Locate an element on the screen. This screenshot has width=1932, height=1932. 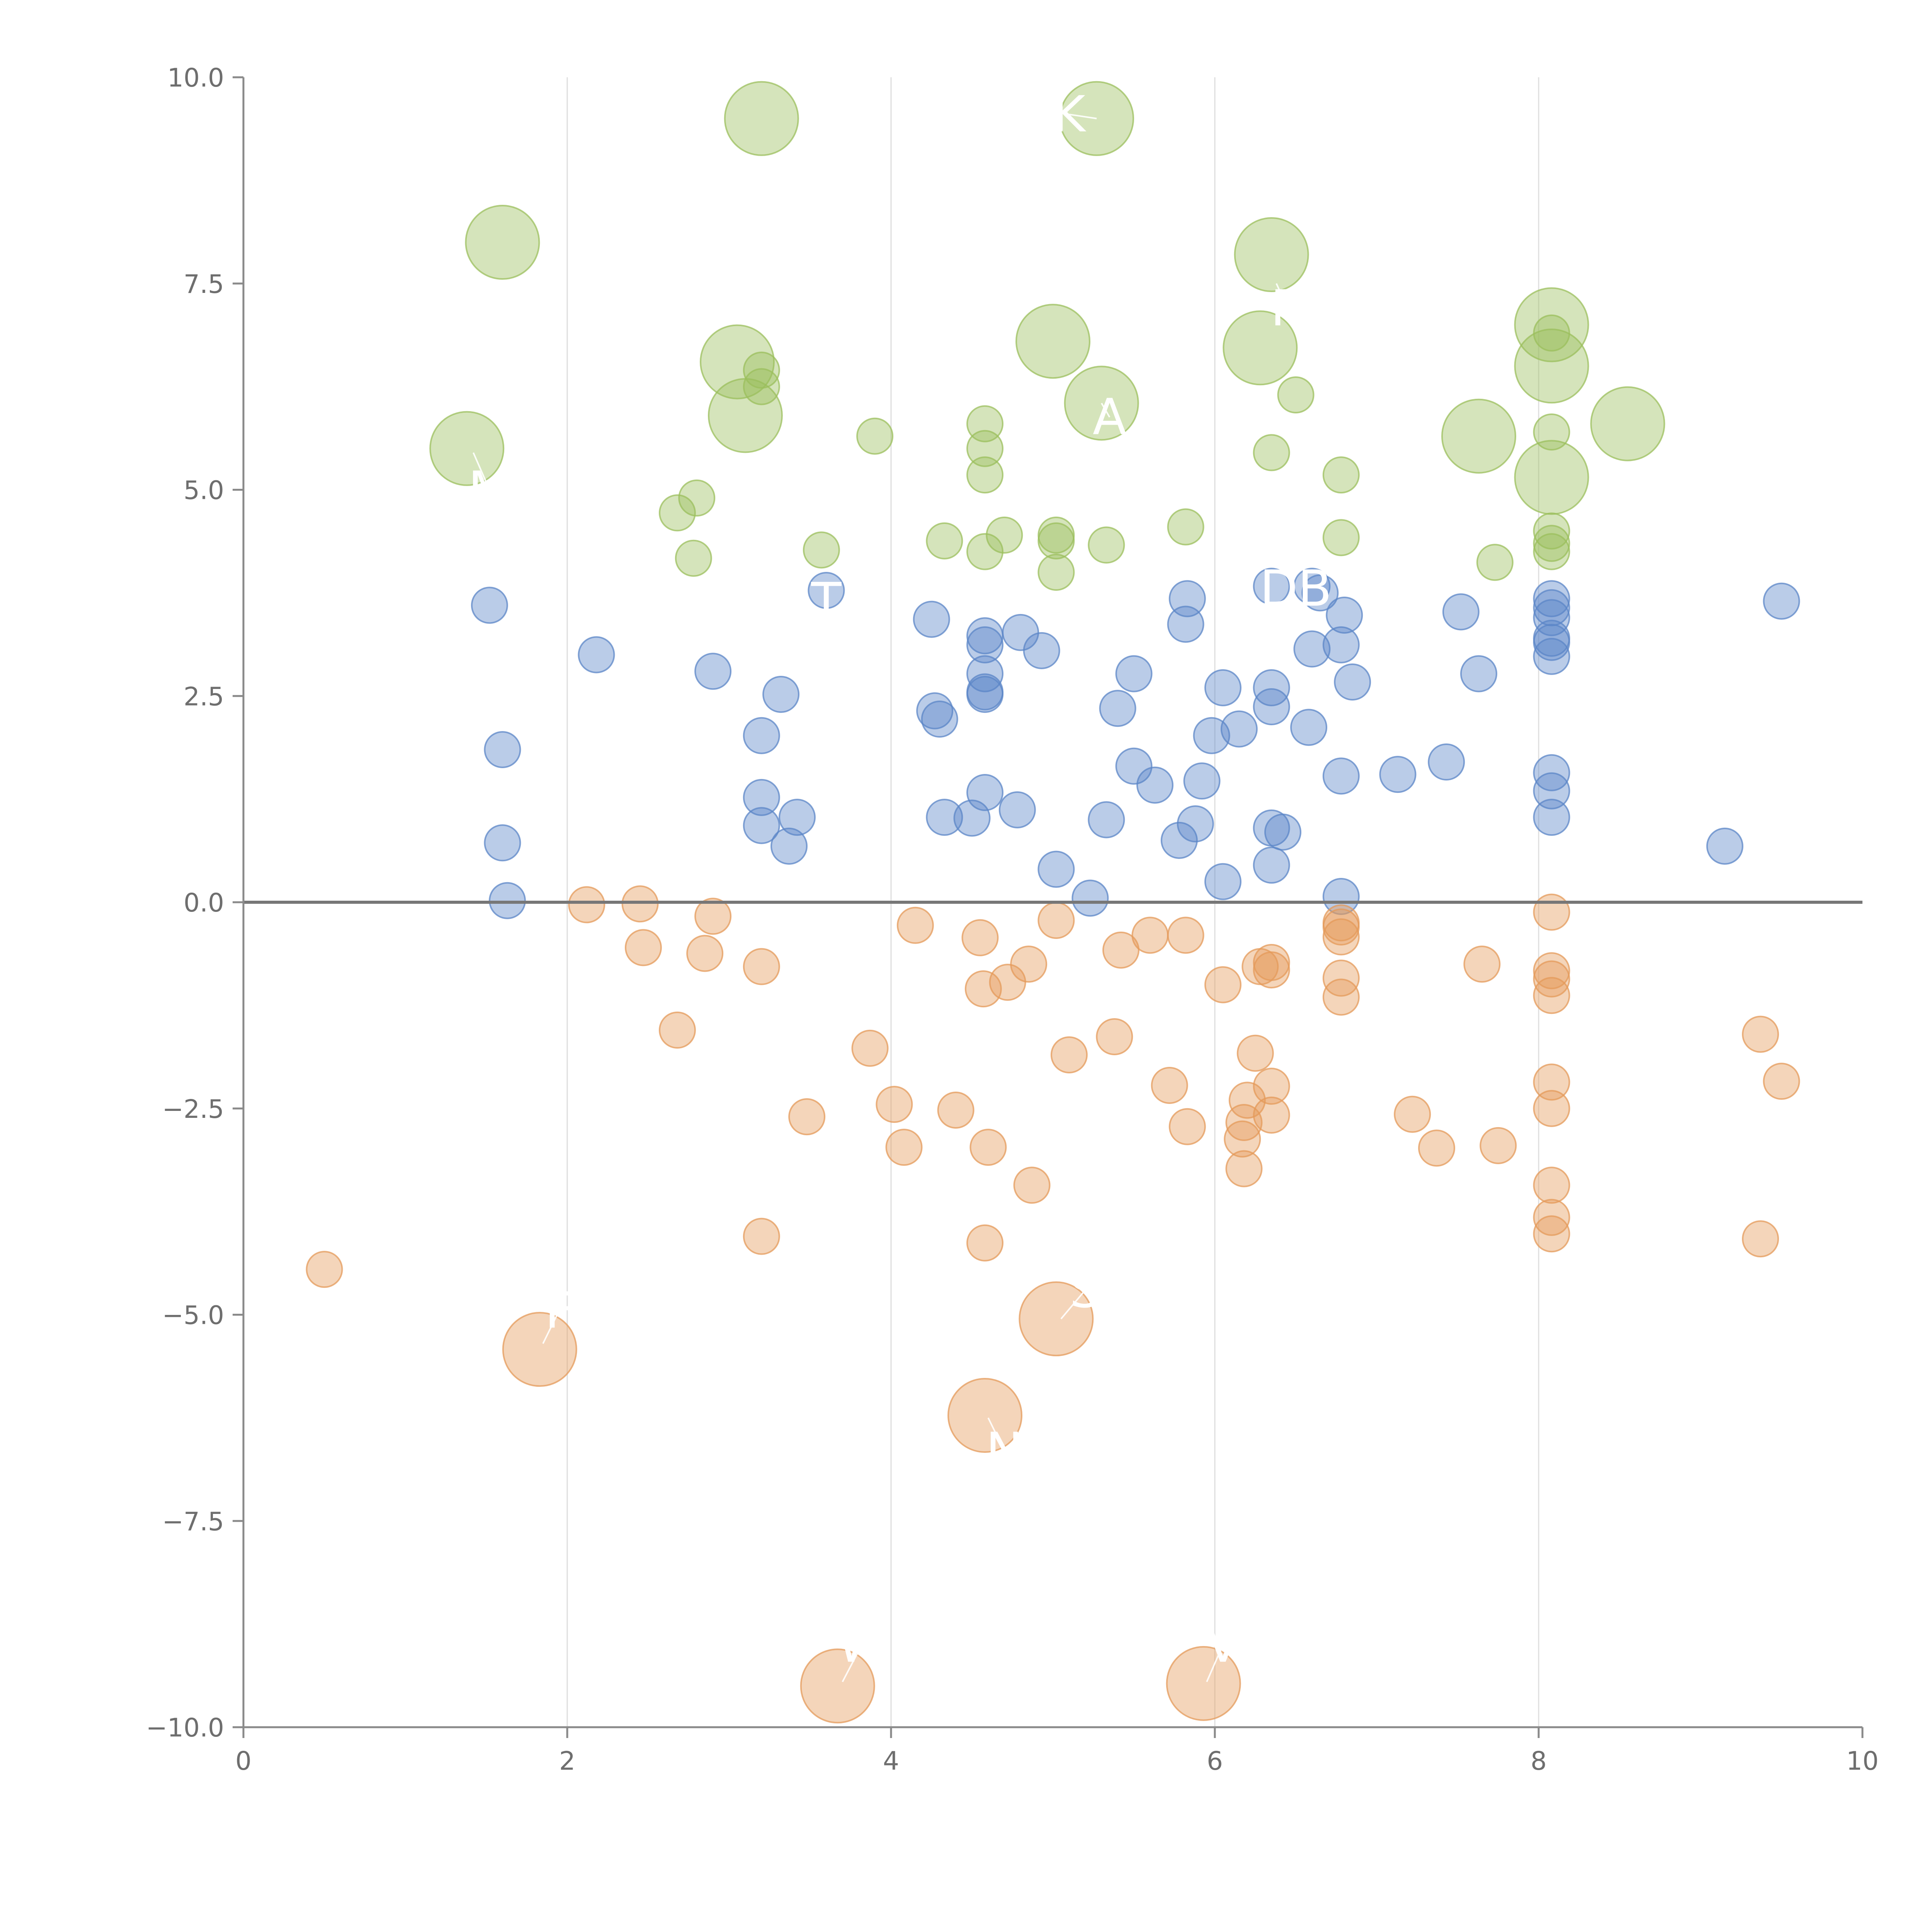
bubble-label: V is located at coordinates (1223, 1645).